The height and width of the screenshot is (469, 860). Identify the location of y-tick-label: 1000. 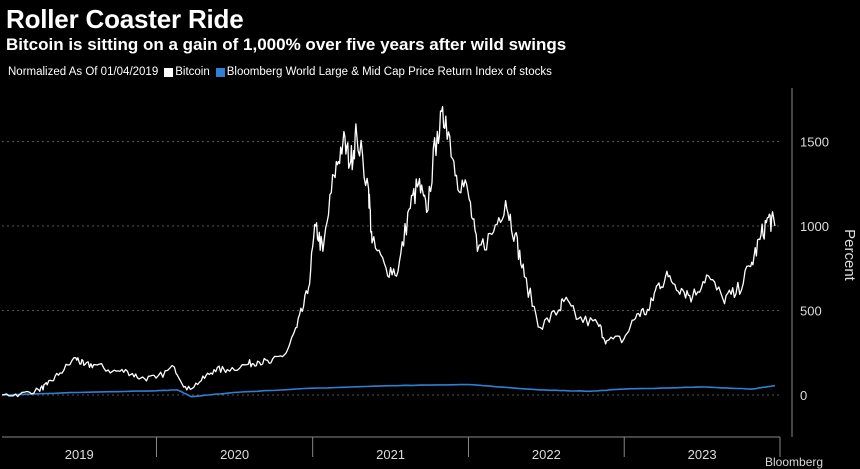
(814, 226).